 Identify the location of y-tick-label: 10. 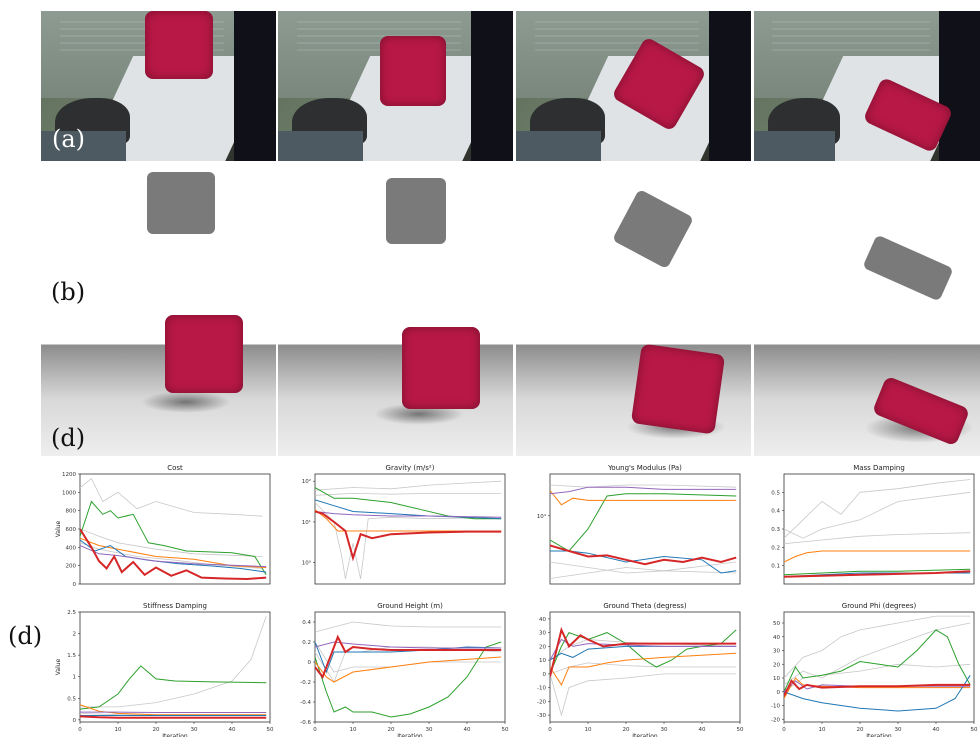
(542, 661).